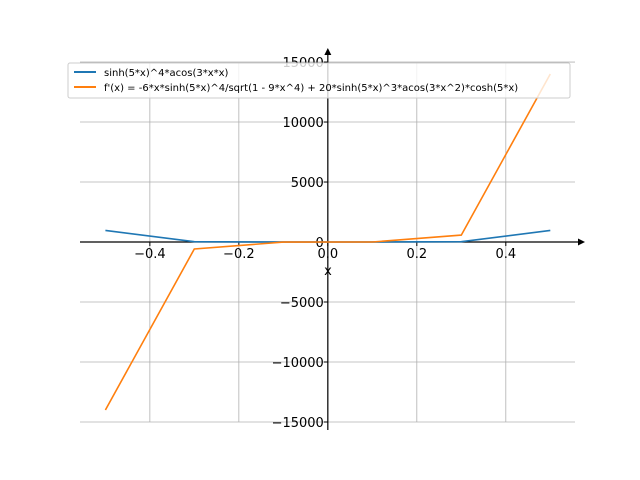 Image resolution: width=640 pixels, height=480 pixels. I want to click on x-tick-label: −0.2, so click(239, 254).